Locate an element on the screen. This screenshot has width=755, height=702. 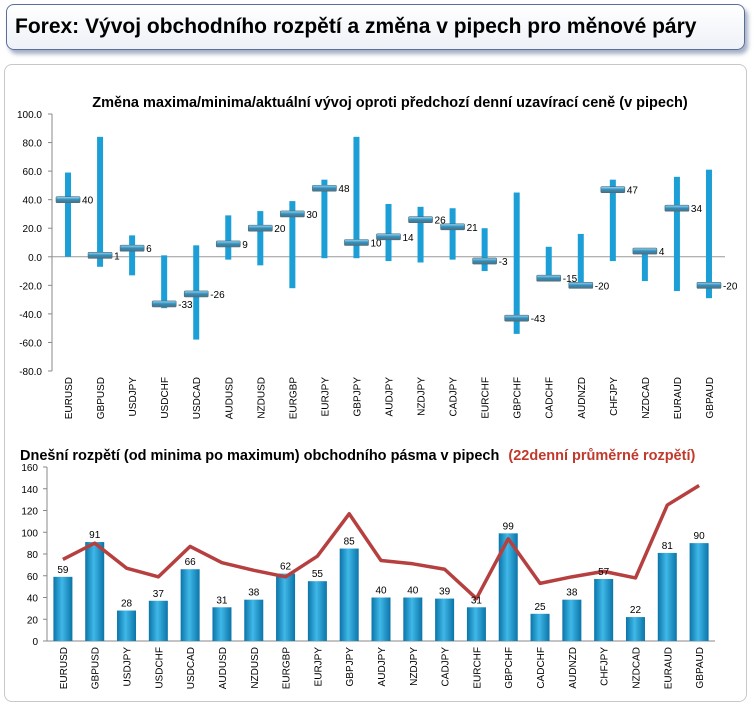
chart1-xtick-label: EURAUD is located at coordinates (678, 398).